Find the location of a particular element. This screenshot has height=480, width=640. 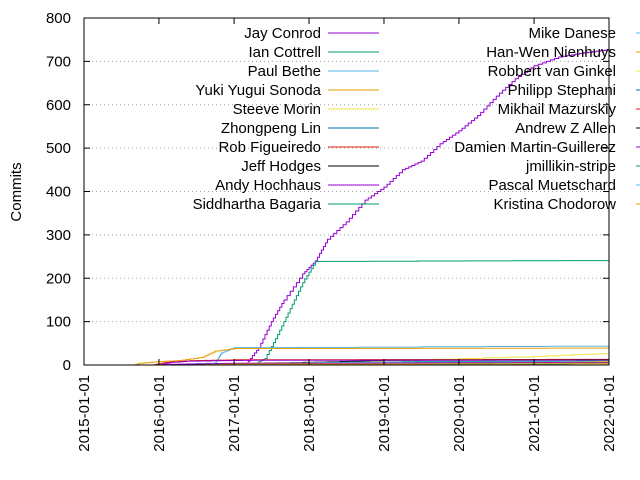

x-tick-label: 2019-01-01 is located at coordinates (384, 413).